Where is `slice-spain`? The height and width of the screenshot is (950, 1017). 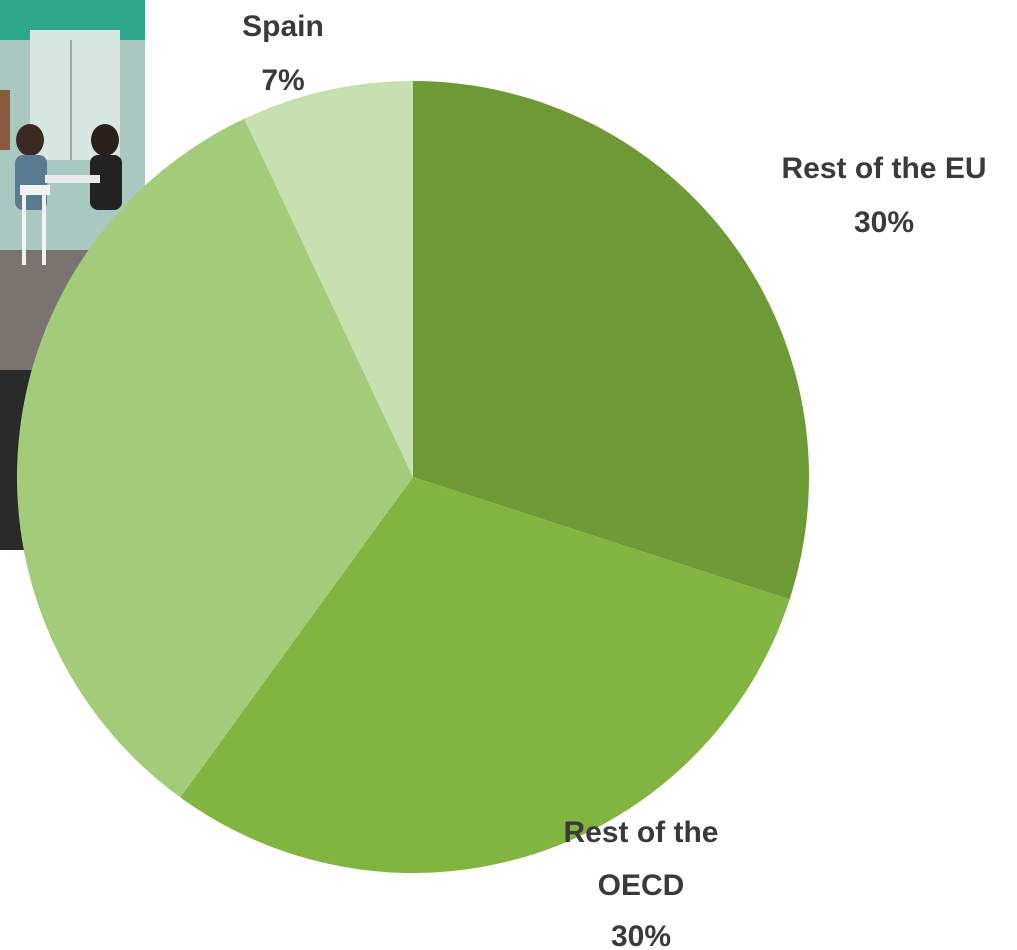
slice-spain is located at coordinates (328, 279).